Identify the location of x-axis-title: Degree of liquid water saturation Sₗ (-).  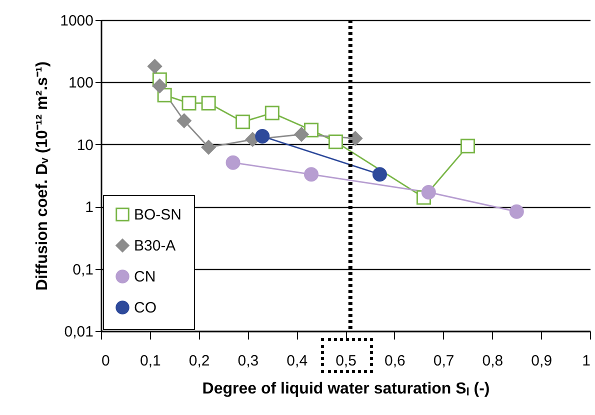
(346, 389).